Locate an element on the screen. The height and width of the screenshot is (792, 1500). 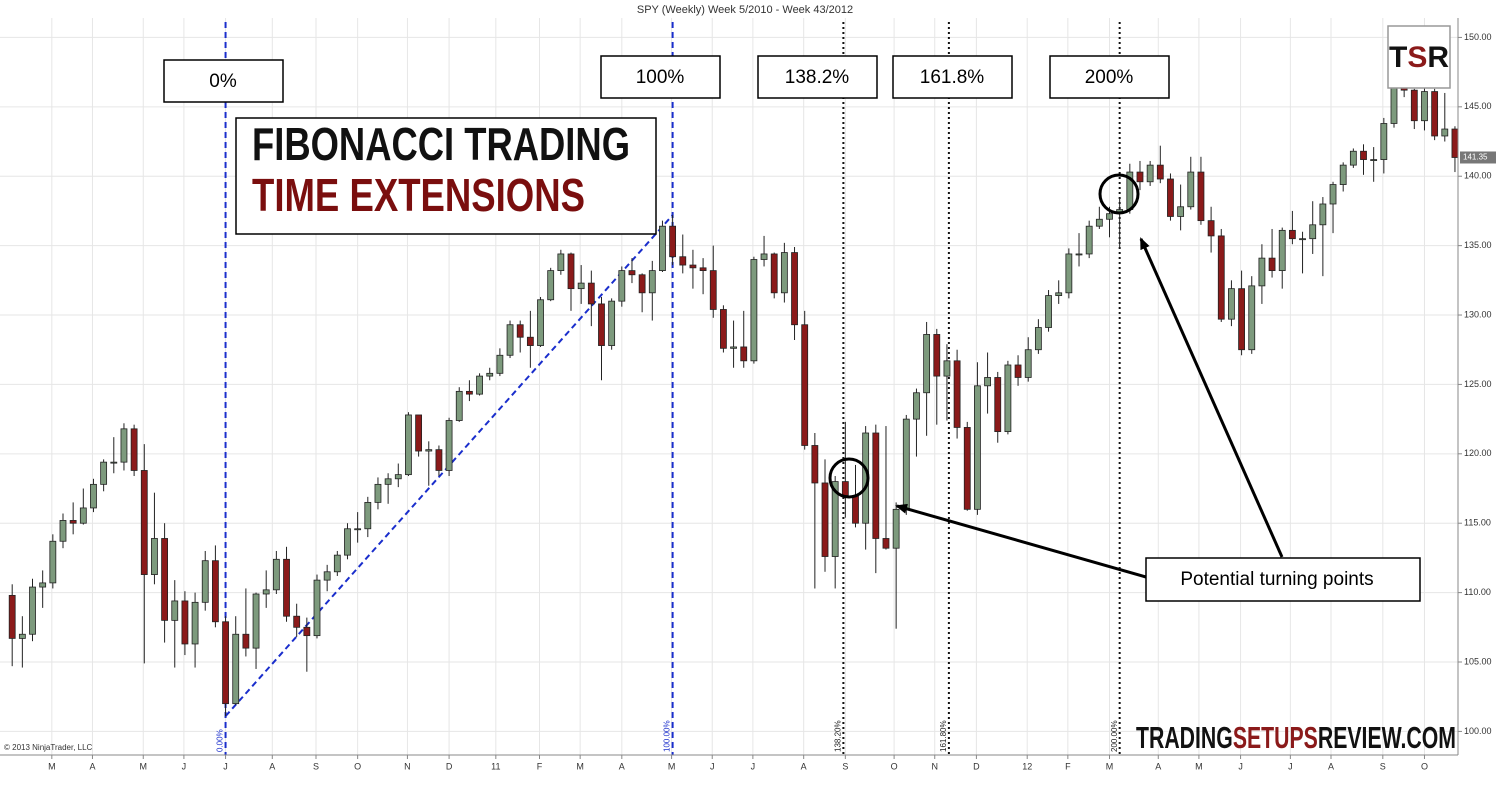
logo: TSR is located at coordinates (1419, 57).